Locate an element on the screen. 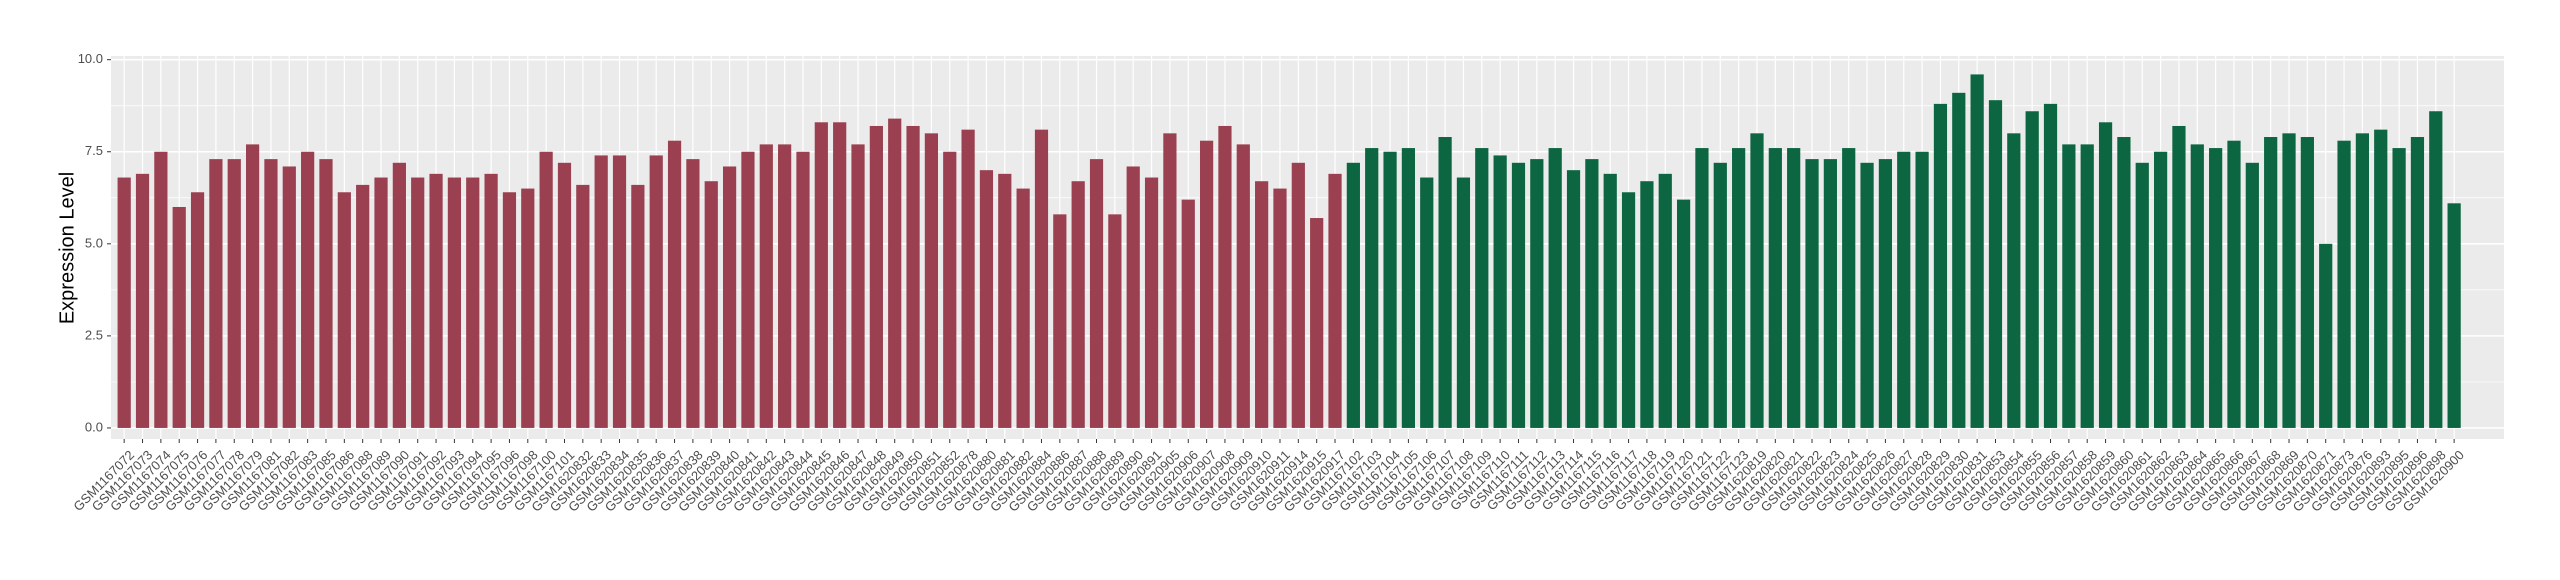  y-tick-label: 0.0 is located at coordinates (94, 426).